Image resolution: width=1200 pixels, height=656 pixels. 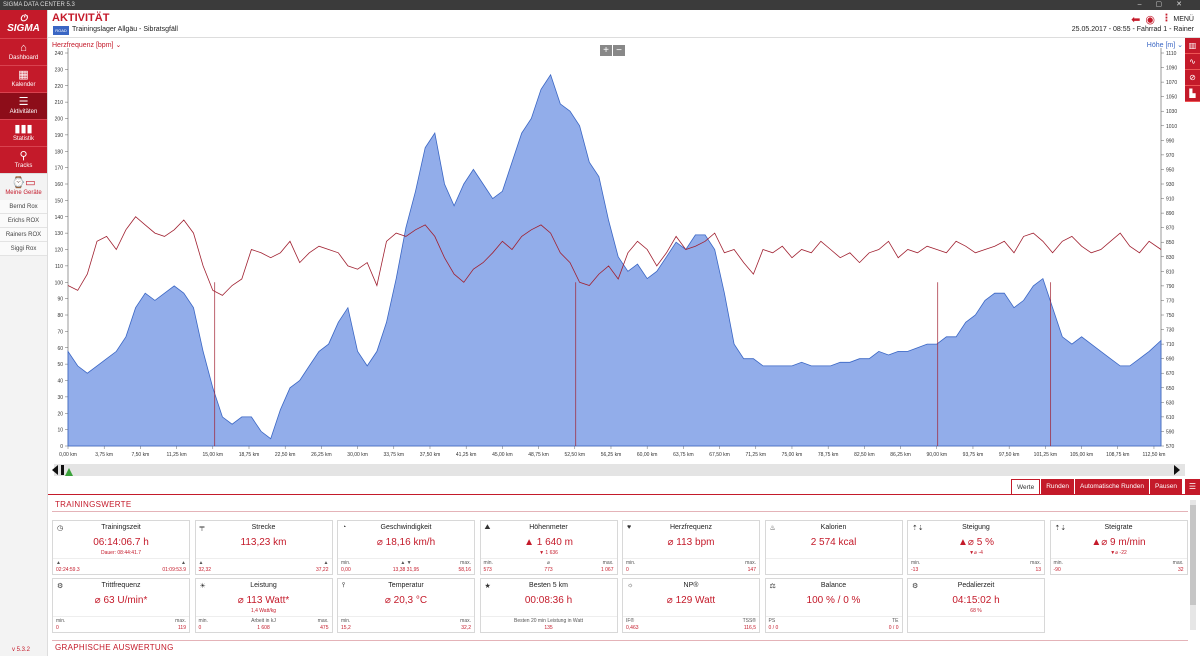 What do you see at coordinates (548, 628) in the screenshot?
I see `stat-footer-value: 135` at bounding box center [548, 628].